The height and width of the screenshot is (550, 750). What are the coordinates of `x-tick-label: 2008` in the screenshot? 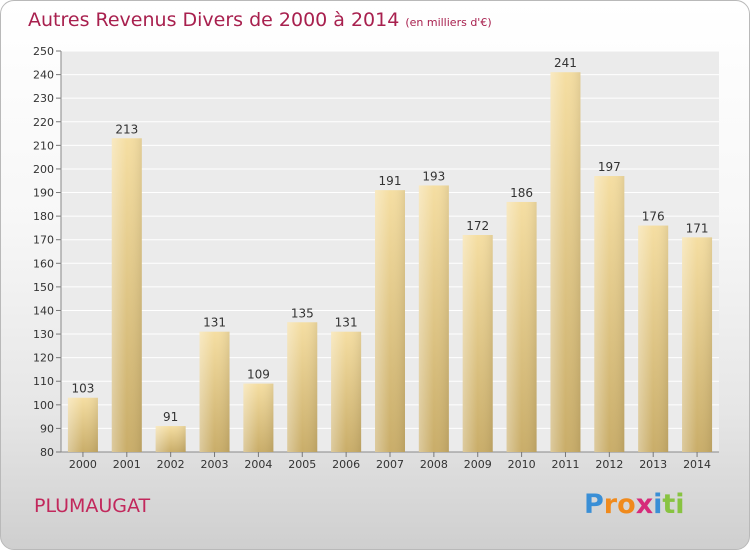 It's located at (434, 464).